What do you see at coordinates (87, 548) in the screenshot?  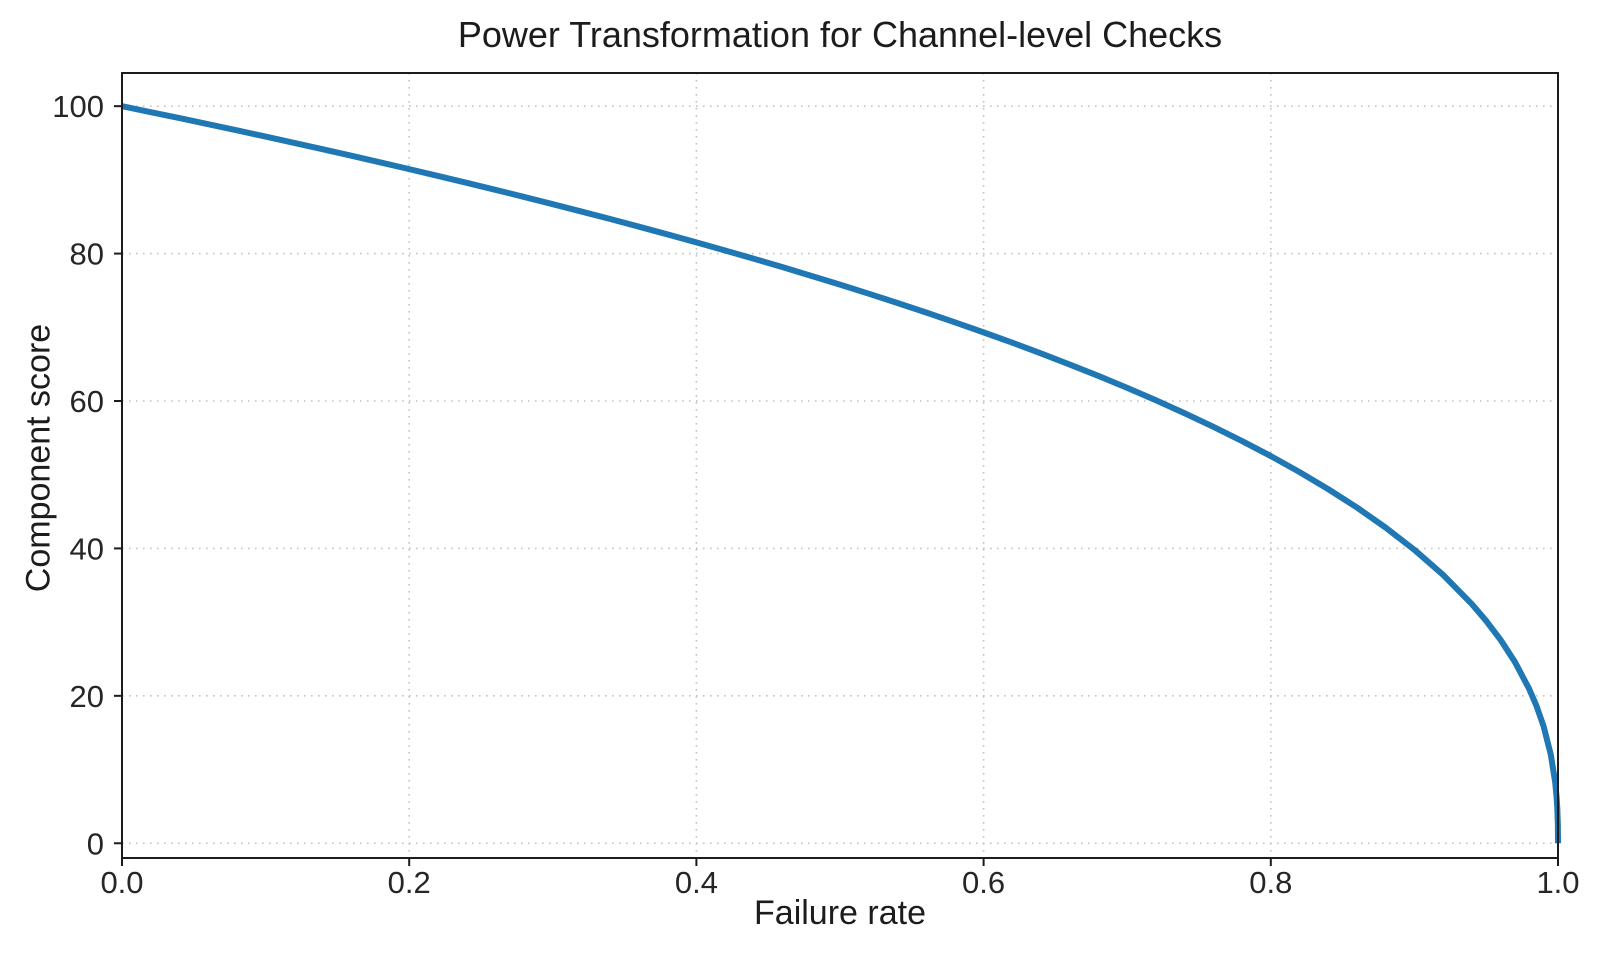 I see `y-tick-label: 40` at bounding box center [87, 548].